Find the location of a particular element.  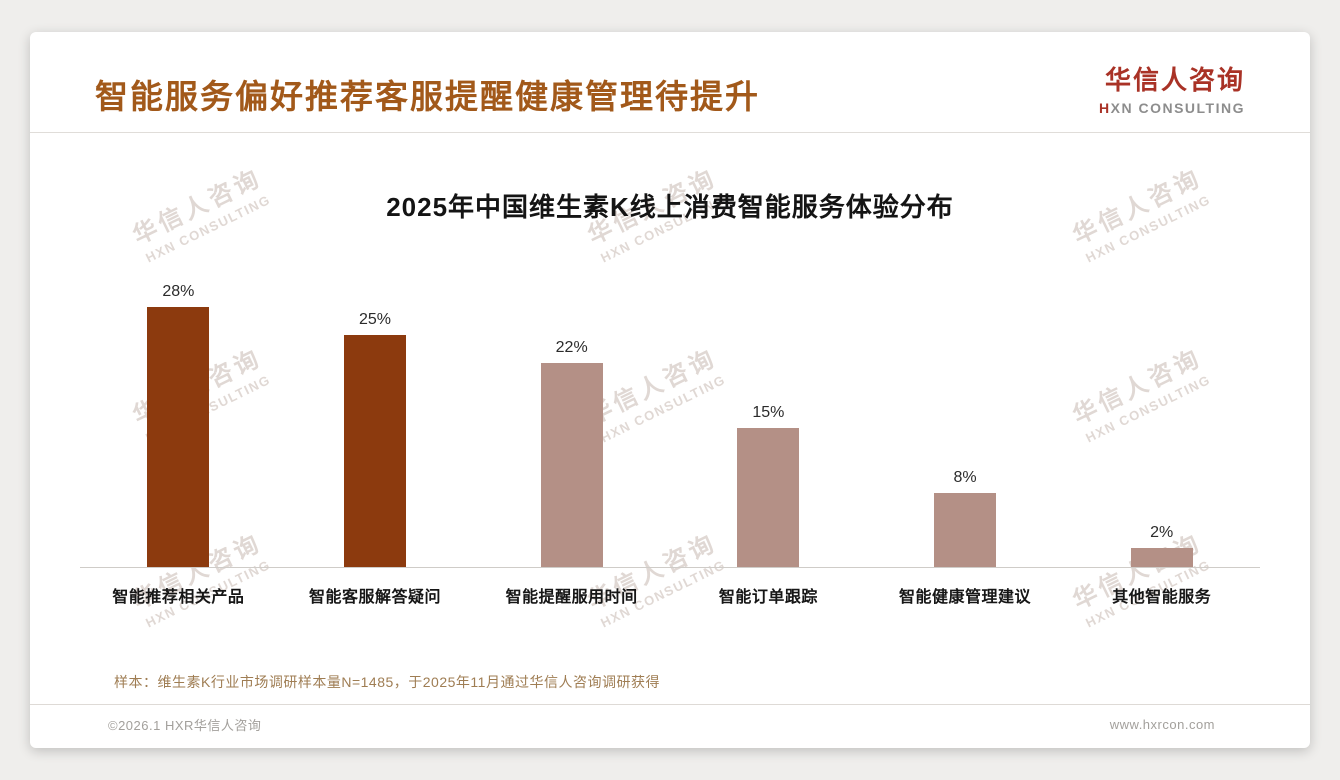

category-label: 智能订单跟踪 is located at coordinates (768, 597).